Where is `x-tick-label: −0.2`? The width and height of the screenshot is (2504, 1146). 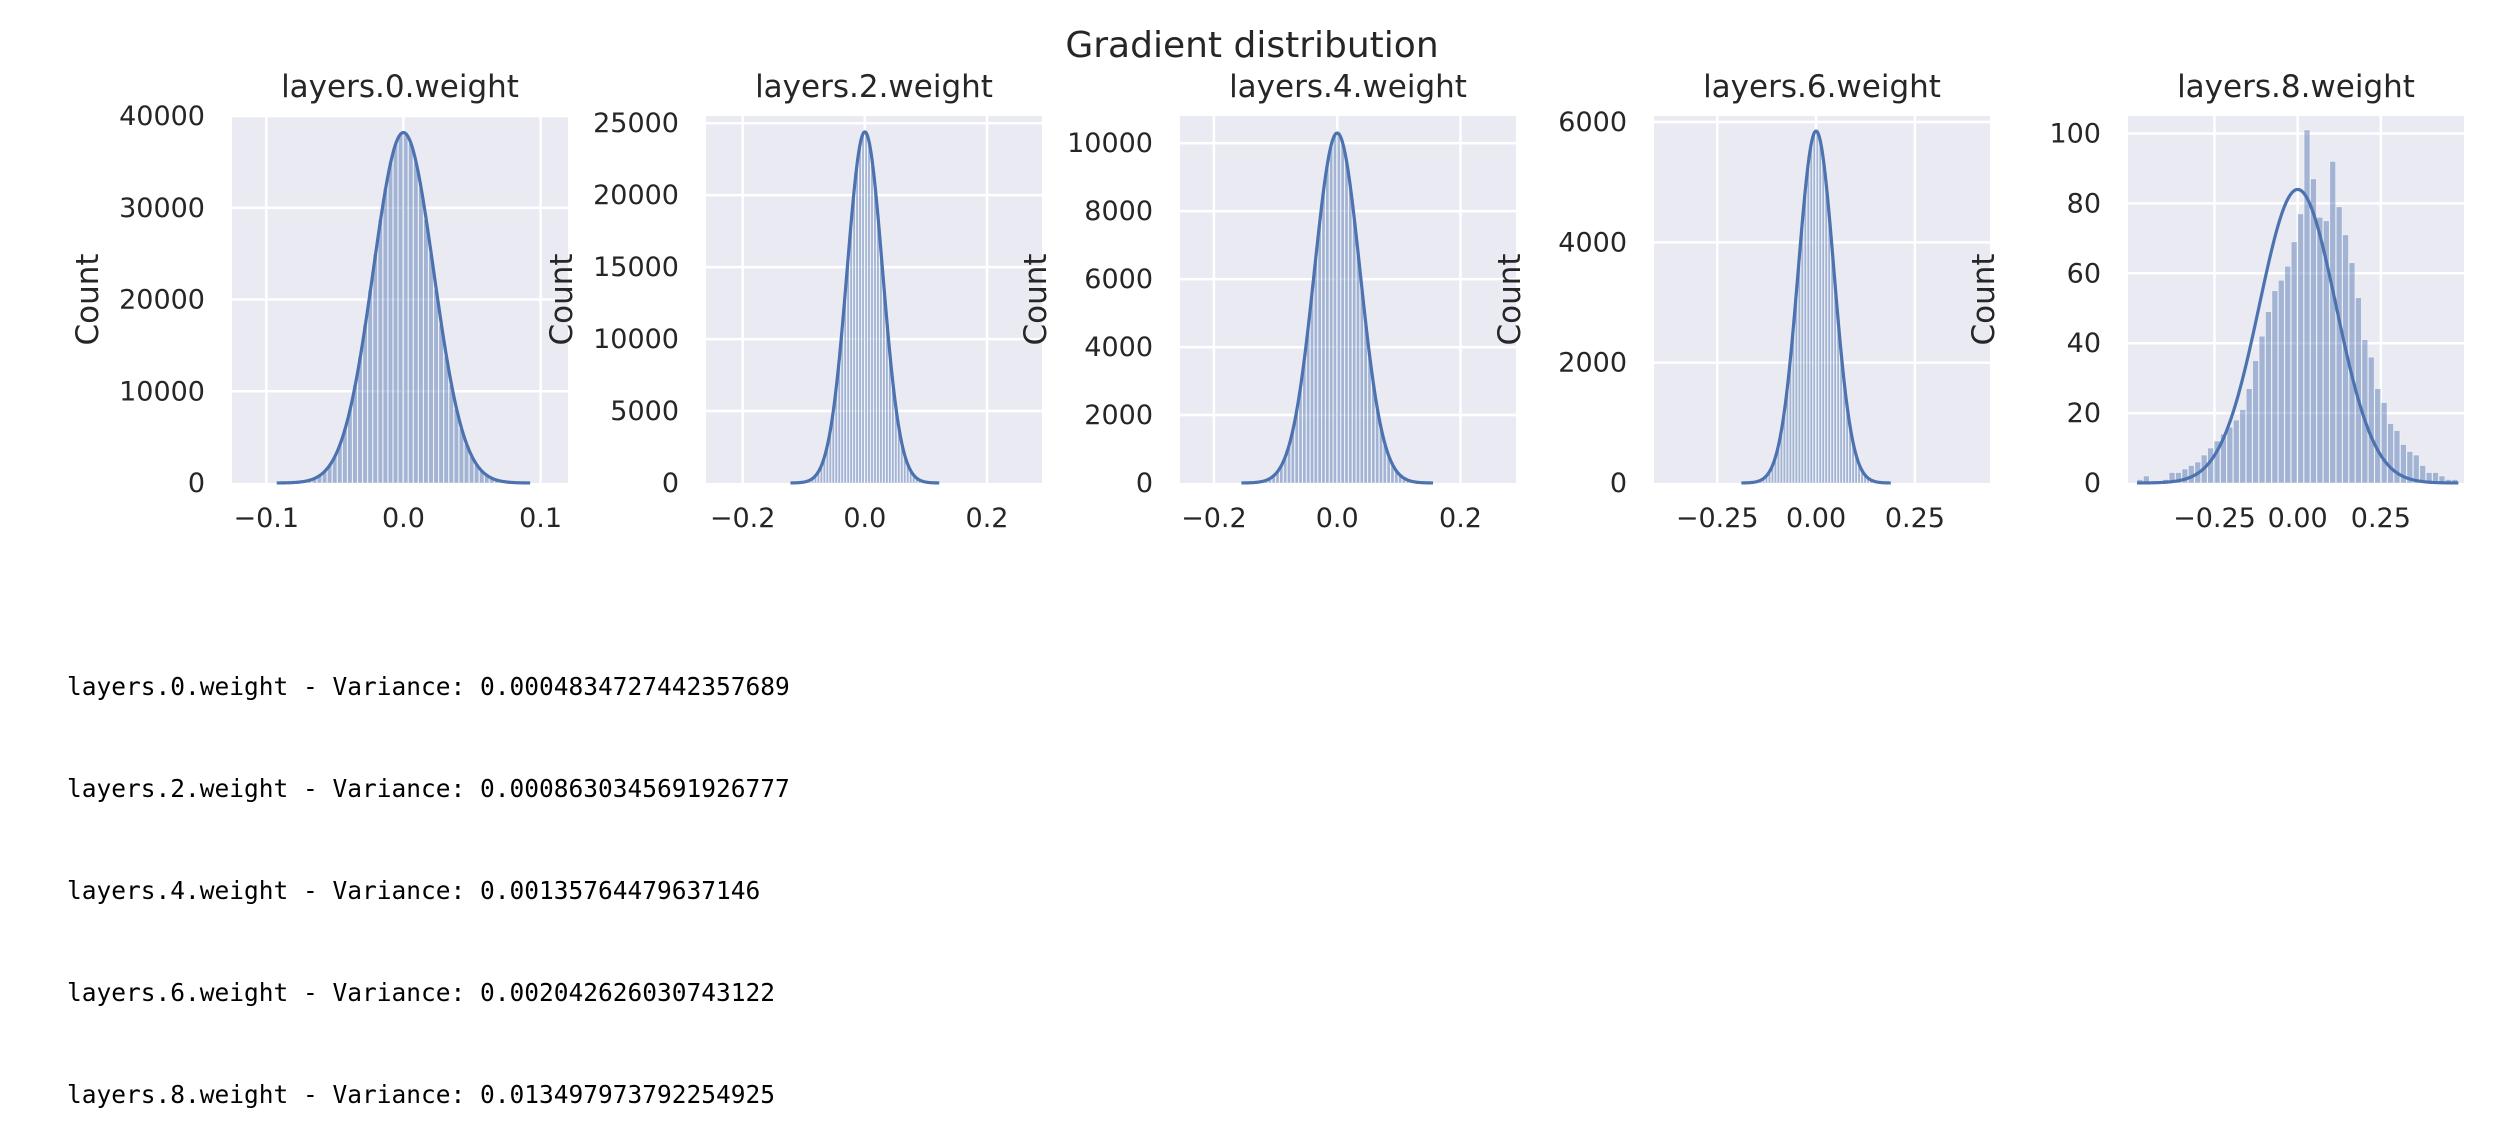
x-tick-label: −0.2 is located at coordinates (743, 518).